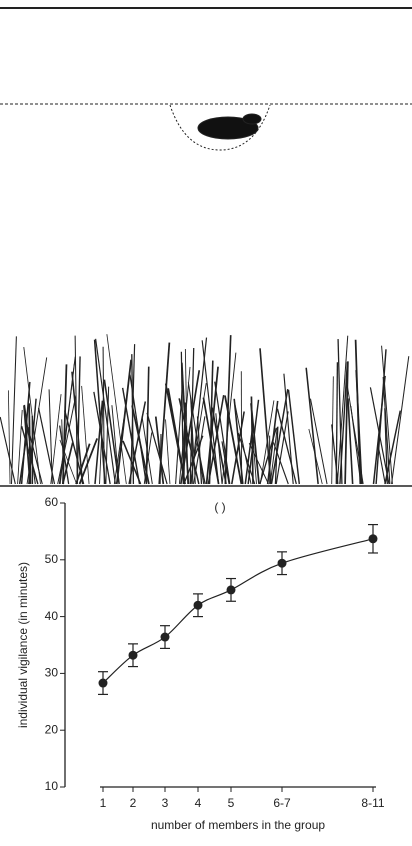 Image resolution: width=412 pixels, height=846 pixels. I want to click on x-tick-label: 8-11, so click(372, 803).